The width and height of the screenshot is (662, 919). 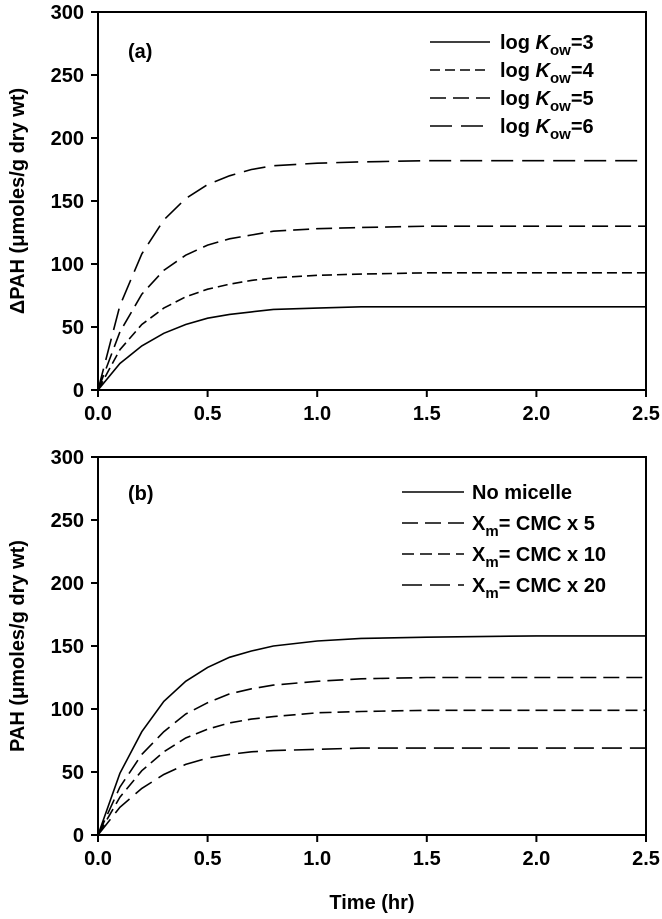 I want to click on x-axis-title: Time (hr), so click(x=371, y=903).